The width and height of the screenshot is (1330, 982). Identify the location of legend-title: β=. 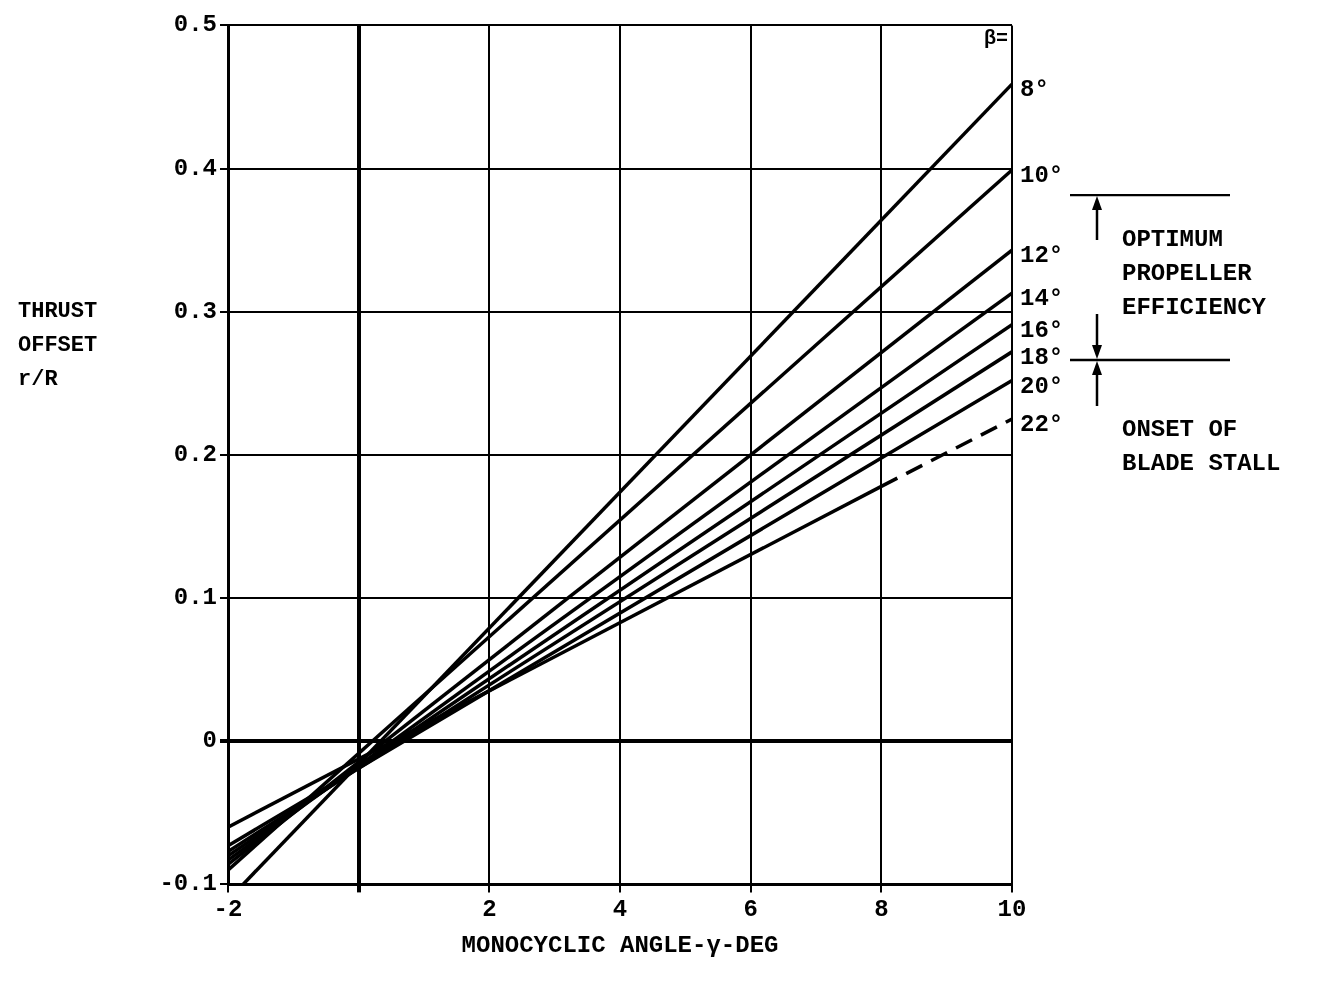
(995, 39).